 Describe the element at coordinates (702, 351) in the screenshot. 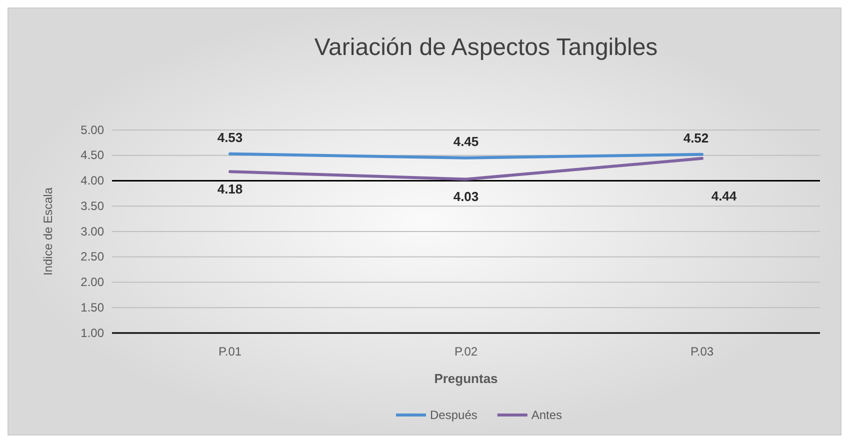

I see `x-tick-label: P.03` at that location.